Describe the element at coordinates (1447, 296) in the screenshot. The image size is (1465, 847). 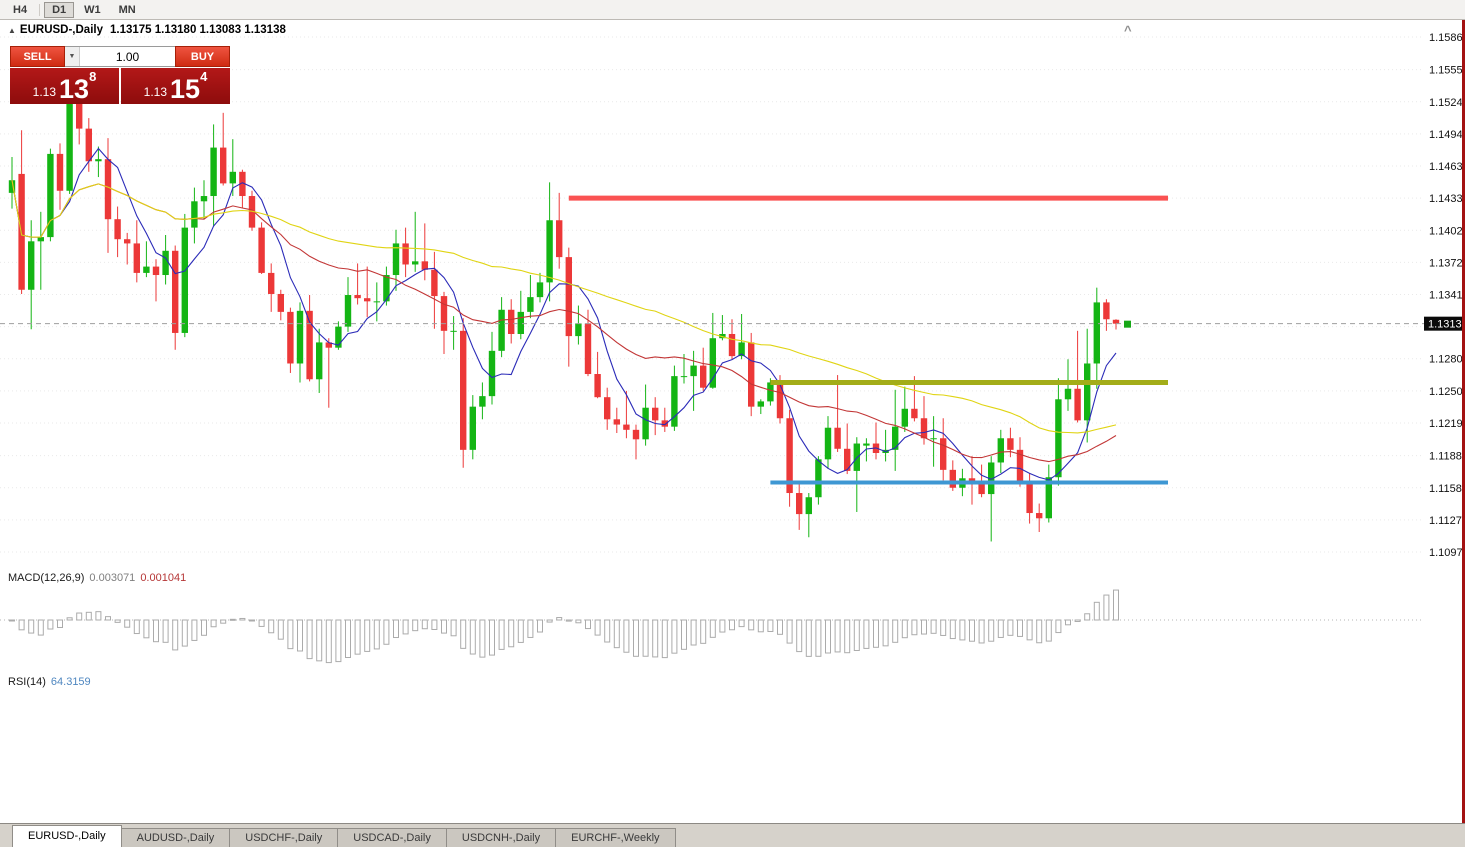
I see `svg-text: 1.13415` at that location.